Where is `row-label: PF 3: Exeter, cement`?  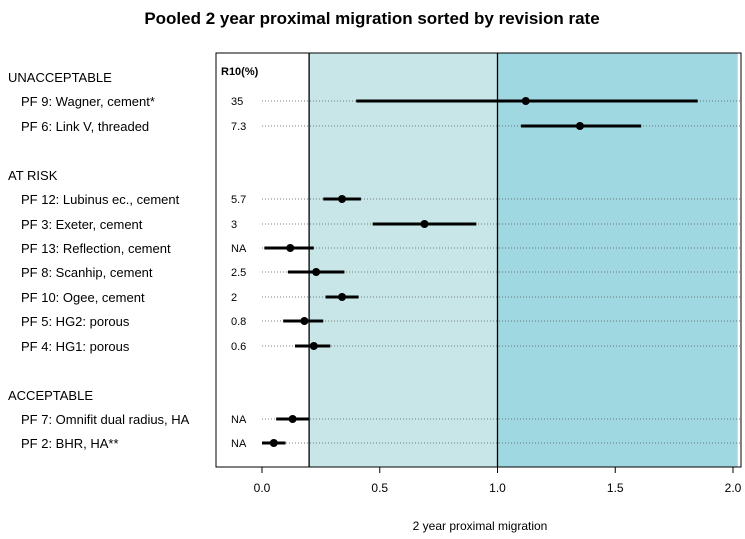
row-label: PF 3: Exeter, cement is located at coordinates (82, 224).